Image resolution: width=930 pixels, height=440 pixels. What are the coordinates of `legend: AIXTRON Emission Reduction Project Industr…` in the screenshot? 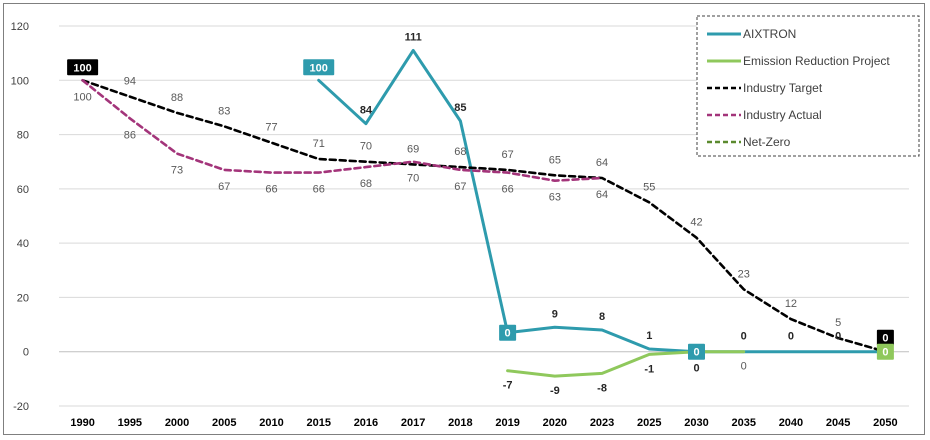 It's located at (808, 86).